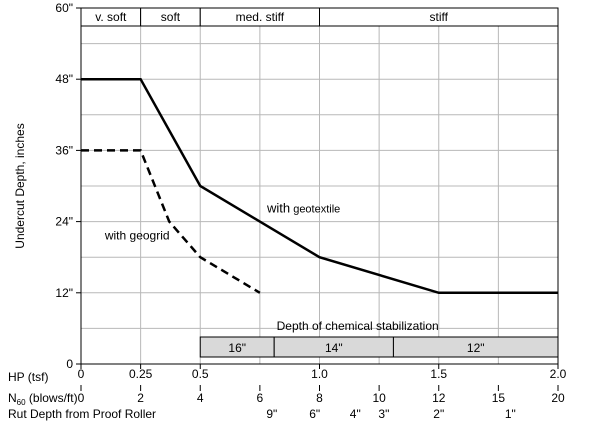  What do you see at coordinates (200, 374) in the screenshot?
I see `x-tick-label-2: 0.5` at bounding box center [200, 374].